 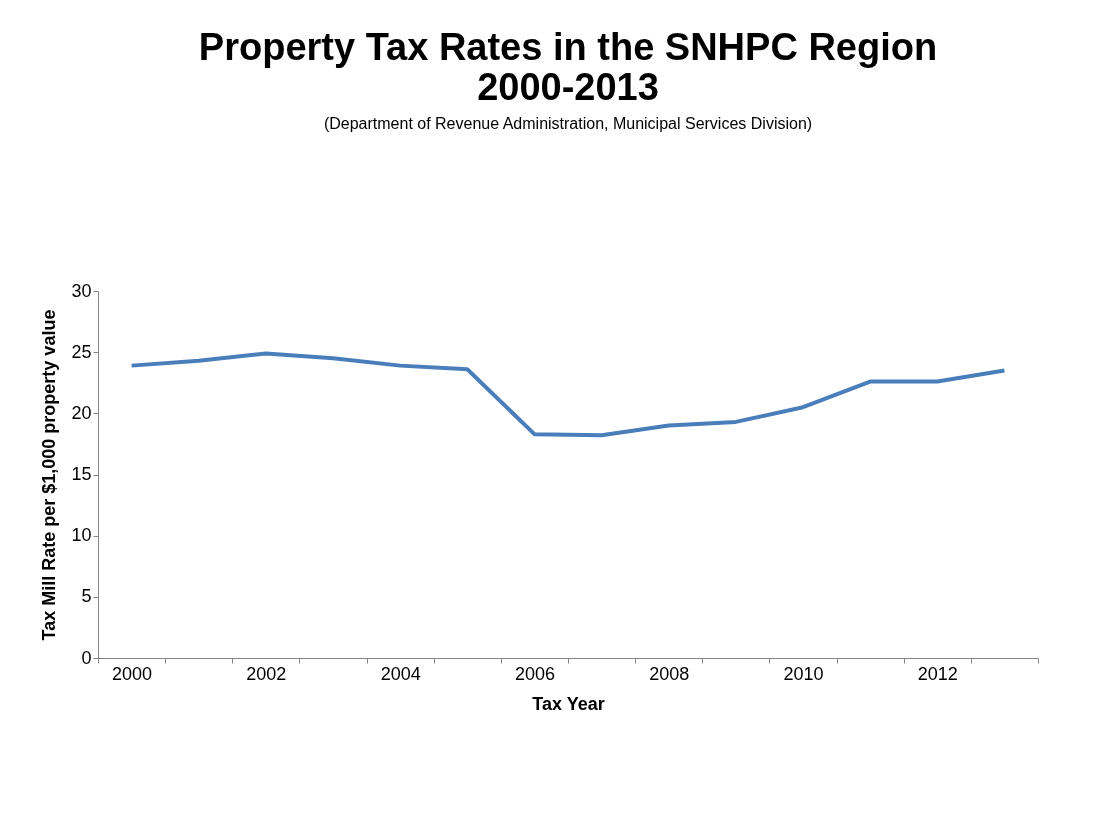 I want to click on y-tick-label: 20, so click(x=81, y=412).